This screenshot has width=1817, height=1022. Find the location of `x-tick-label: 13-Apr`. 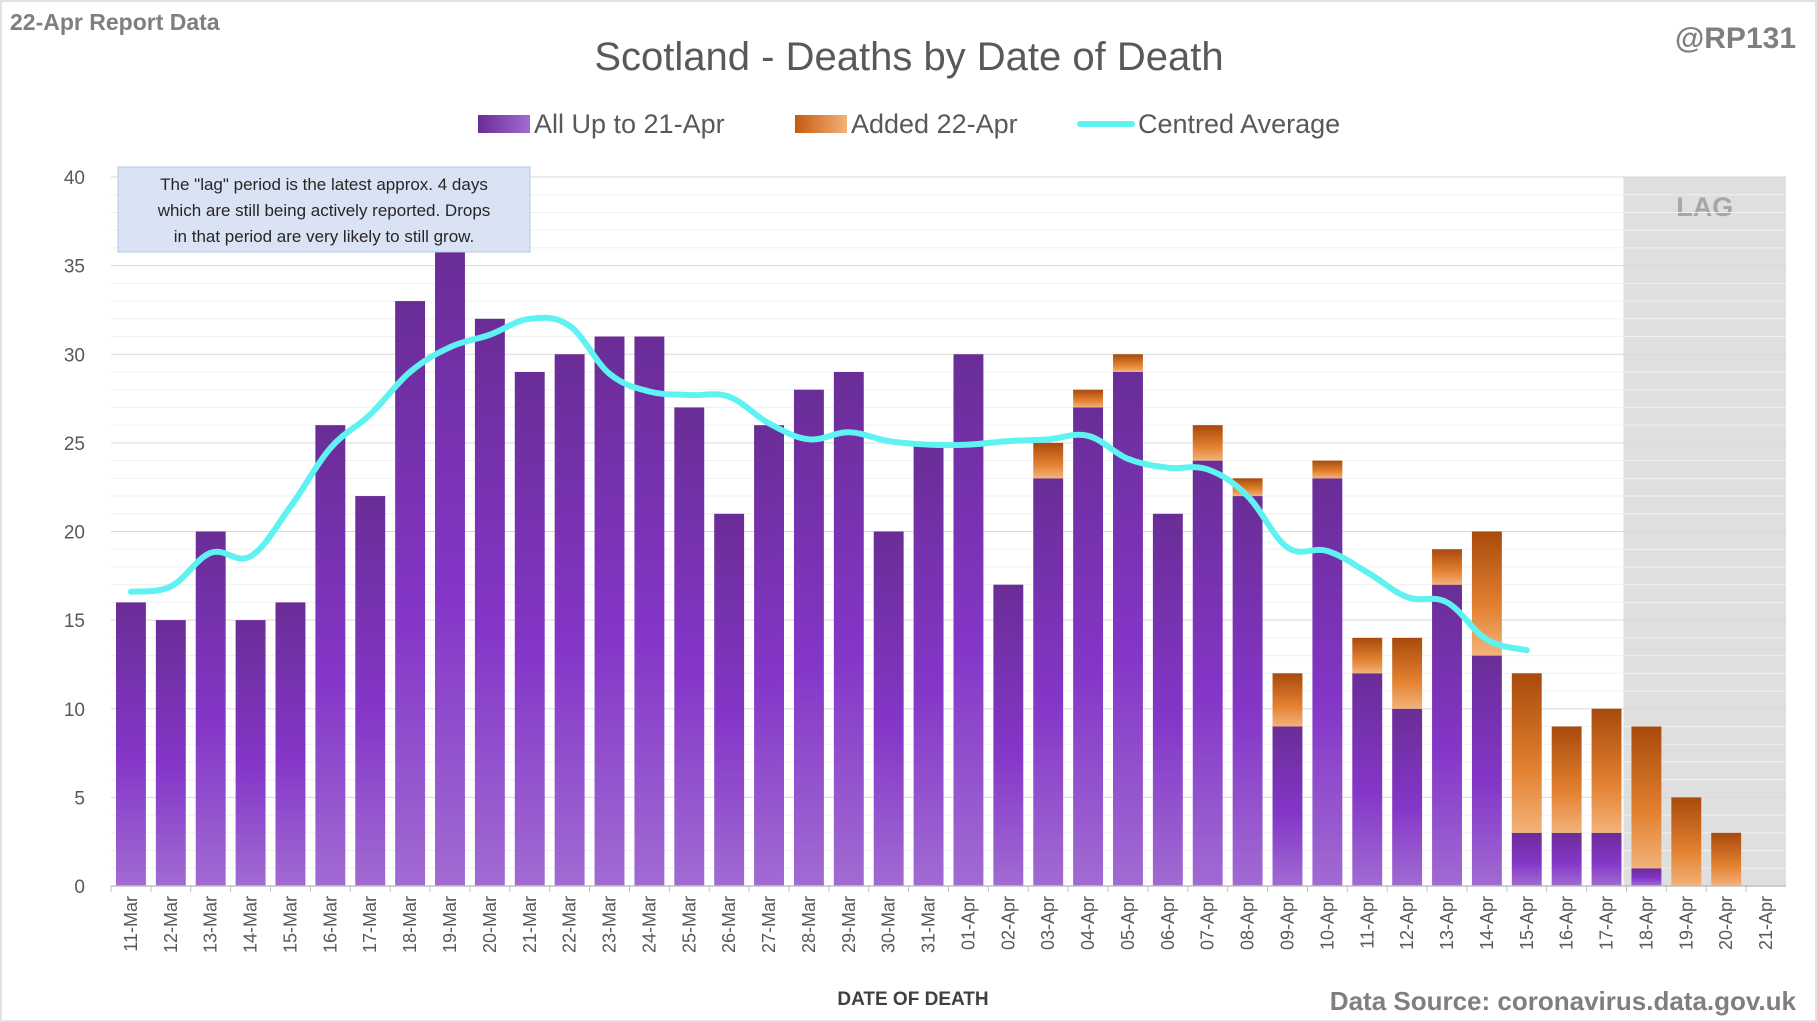

x-tick-label: 13-Apr is located at coordinates (1447, 923).